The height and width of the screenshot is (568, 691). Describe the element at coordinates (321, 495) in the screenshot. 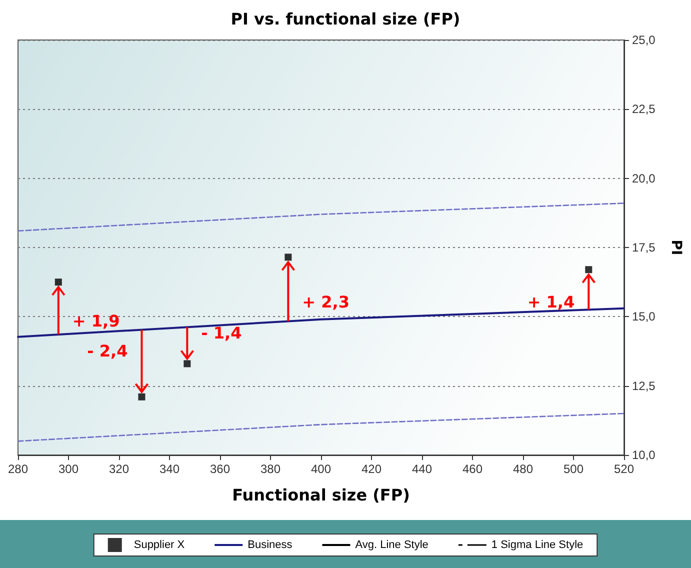

I see `x-axis-title: Functional size (FP)` at that location.